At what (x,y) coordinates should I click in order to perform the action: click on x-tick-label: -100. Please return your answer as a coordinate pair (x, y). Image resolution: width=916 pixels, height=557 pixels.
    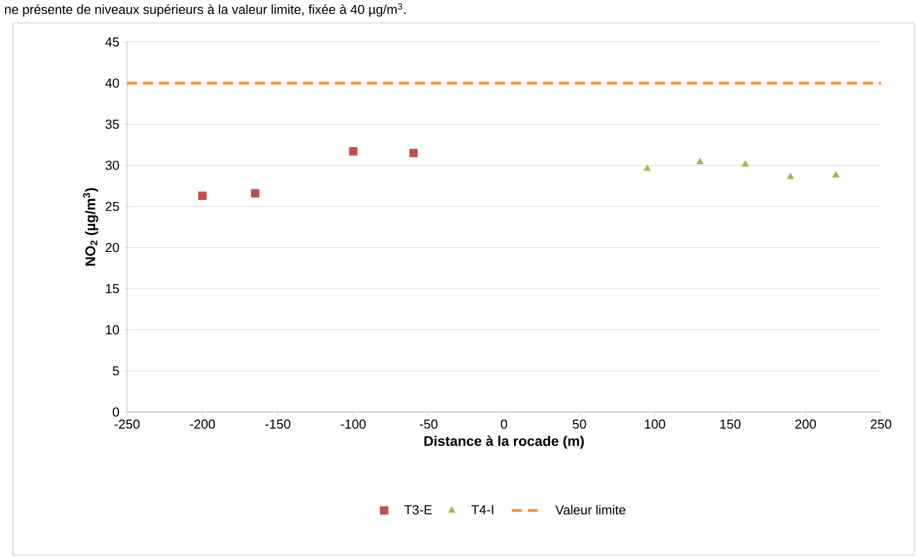
    Looking at the image, I should click on (353, 424).